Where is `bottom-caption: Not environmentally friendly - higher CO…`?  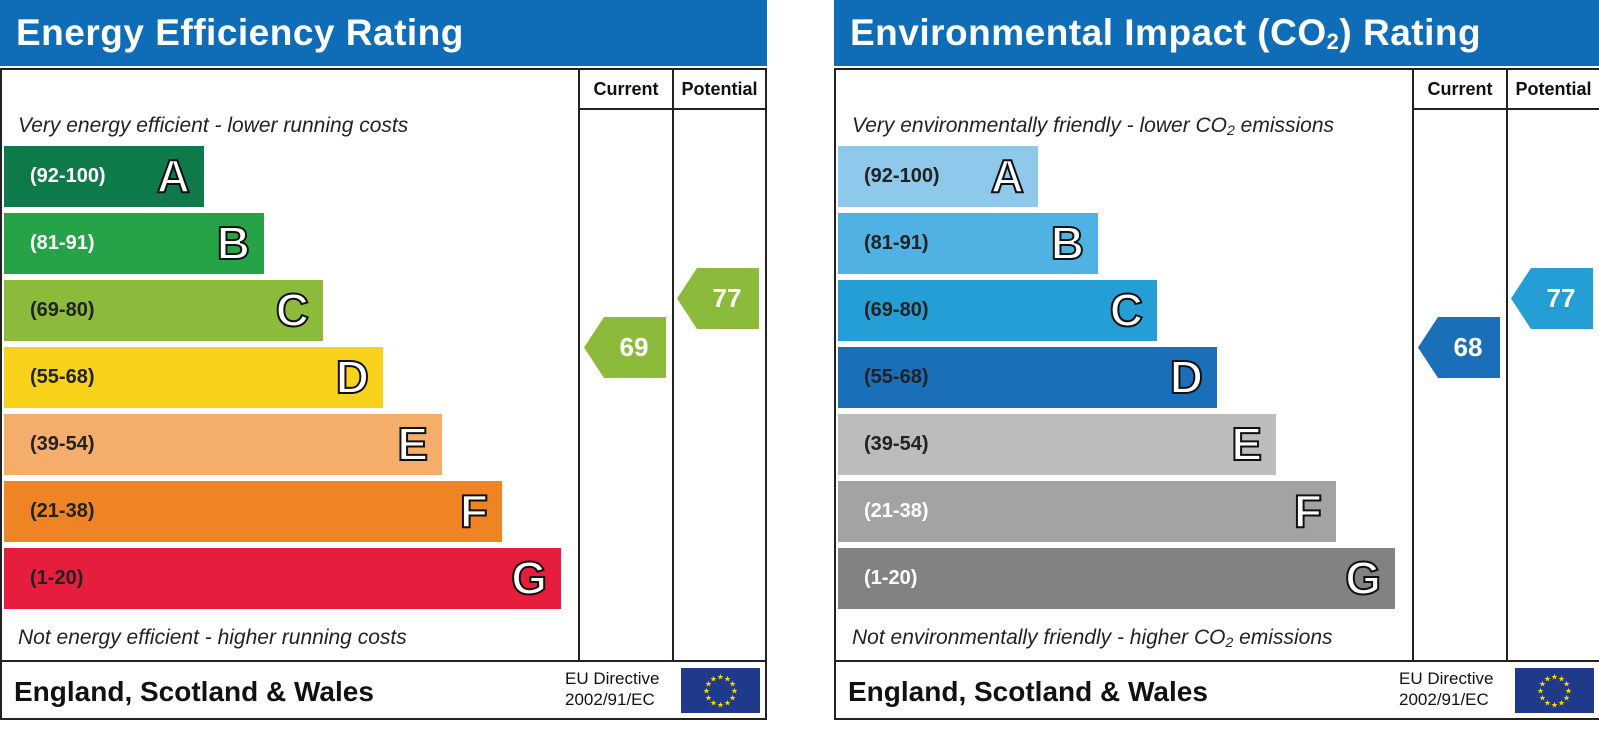
bottom-caption: Not environmentally friendly - higher CO… is located at coordinates (1092, 638).